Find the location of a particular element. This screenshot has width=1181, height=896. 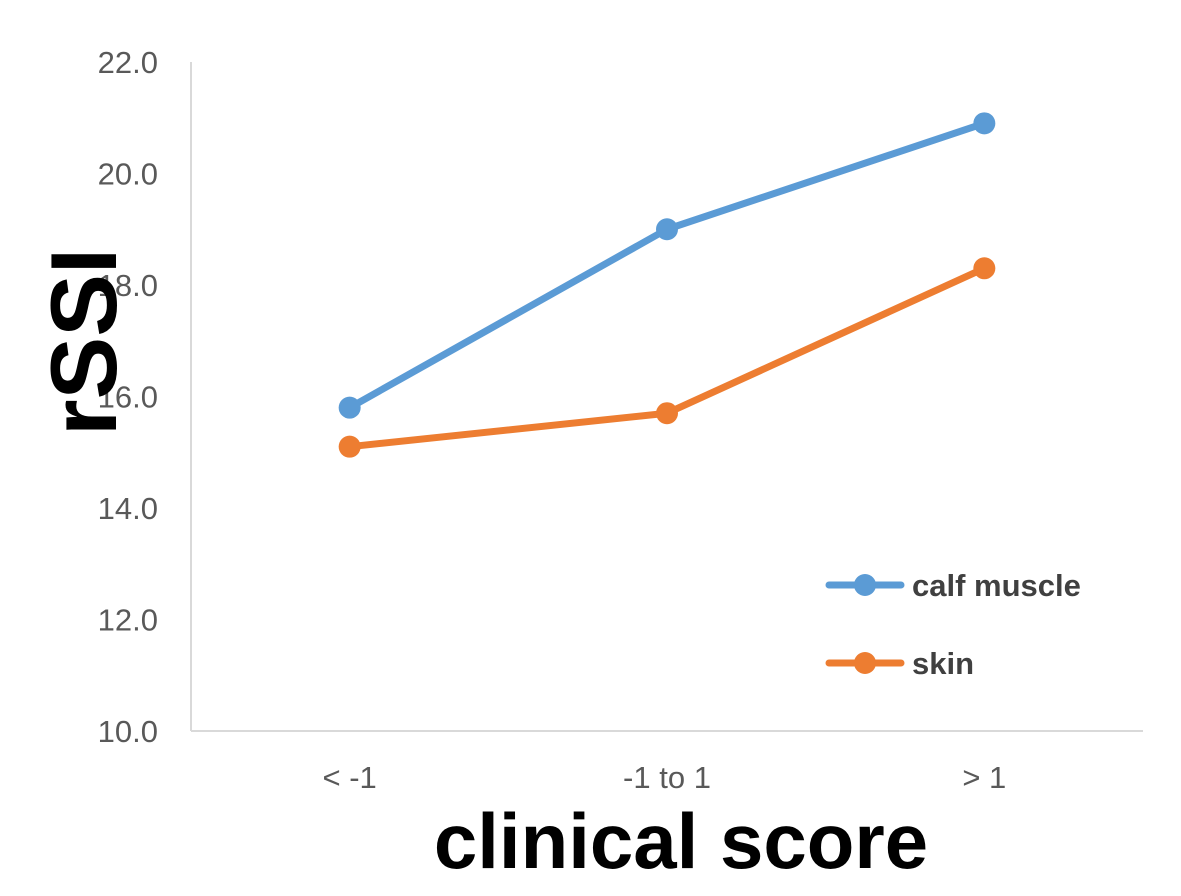

y-tick-labels: 10.0 12.0 14.0 16.0 18.0 20.0 22.0 is located at coordinates (128, 397).